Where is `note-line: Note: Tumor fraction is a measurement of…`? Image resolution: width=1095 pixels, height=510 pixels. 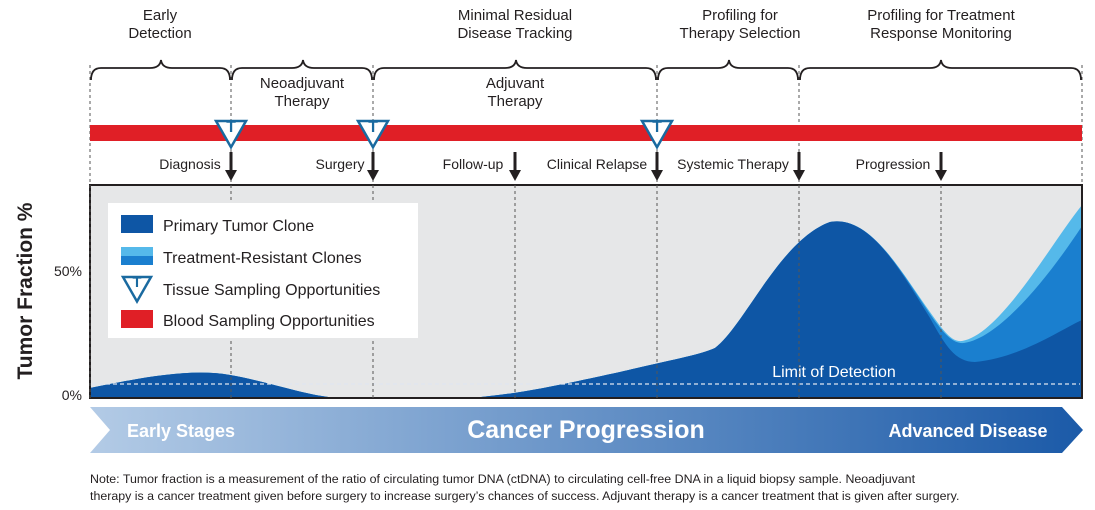 note-line: Note: Tumor fraction is a measurement of… is located at coordinates (503, 479).